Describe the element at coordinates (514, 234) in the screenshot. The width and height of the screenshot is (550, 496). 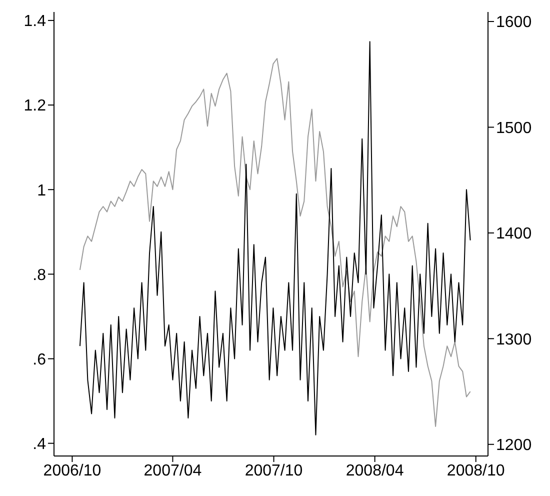
I see `y2-tick-label: 1400` at that location.